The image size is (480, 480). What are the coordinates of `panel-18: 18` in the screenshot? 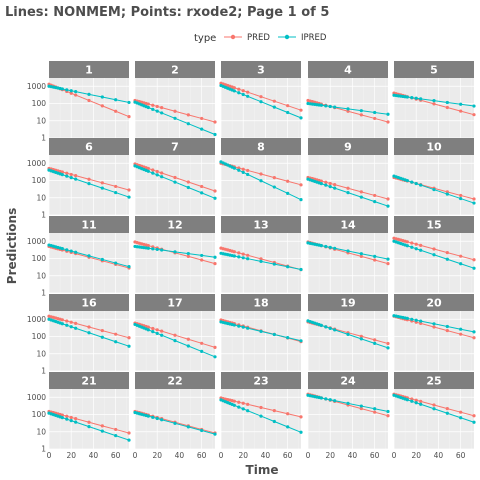 It's located at (261, 333).